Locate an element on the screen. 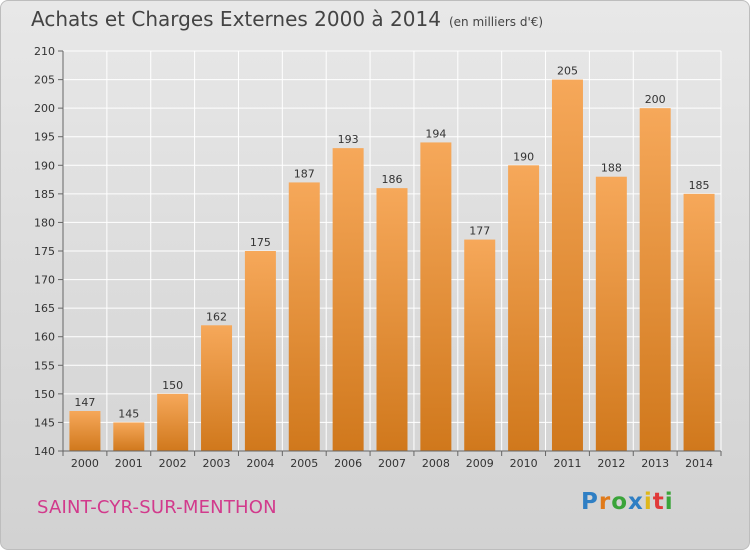 The image size is (750, 550). y-tick-label: 160 is located at coordinates (44, 337).